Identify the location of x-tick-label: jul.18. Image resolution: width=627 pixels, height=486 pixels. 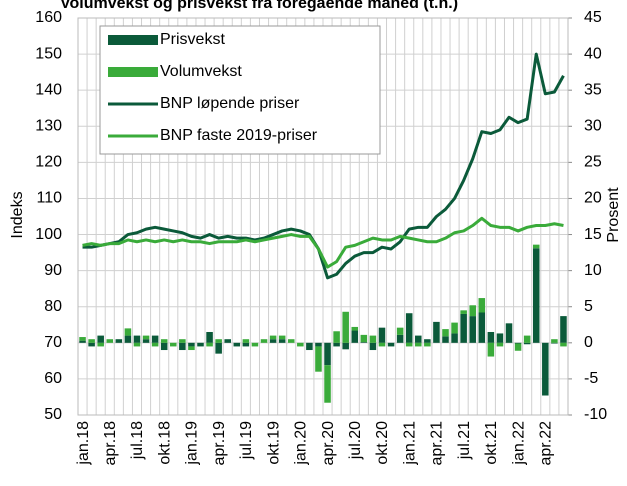
(137, 440).